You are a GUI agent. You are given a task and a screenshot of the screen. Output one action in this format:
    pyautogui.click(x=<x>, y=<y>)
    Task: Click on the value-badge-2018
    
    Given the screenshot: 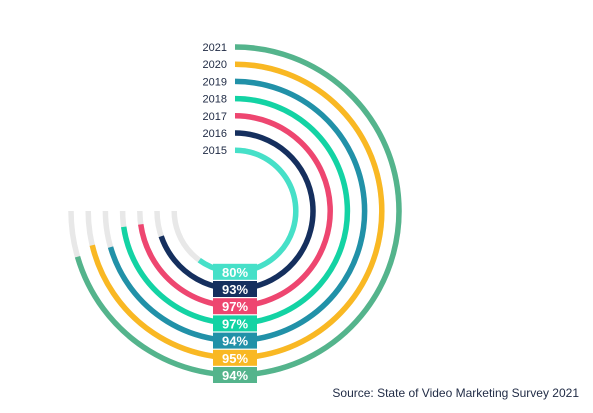 What is the action you would take?
    pyautogui.click(x=235, y=323)
    